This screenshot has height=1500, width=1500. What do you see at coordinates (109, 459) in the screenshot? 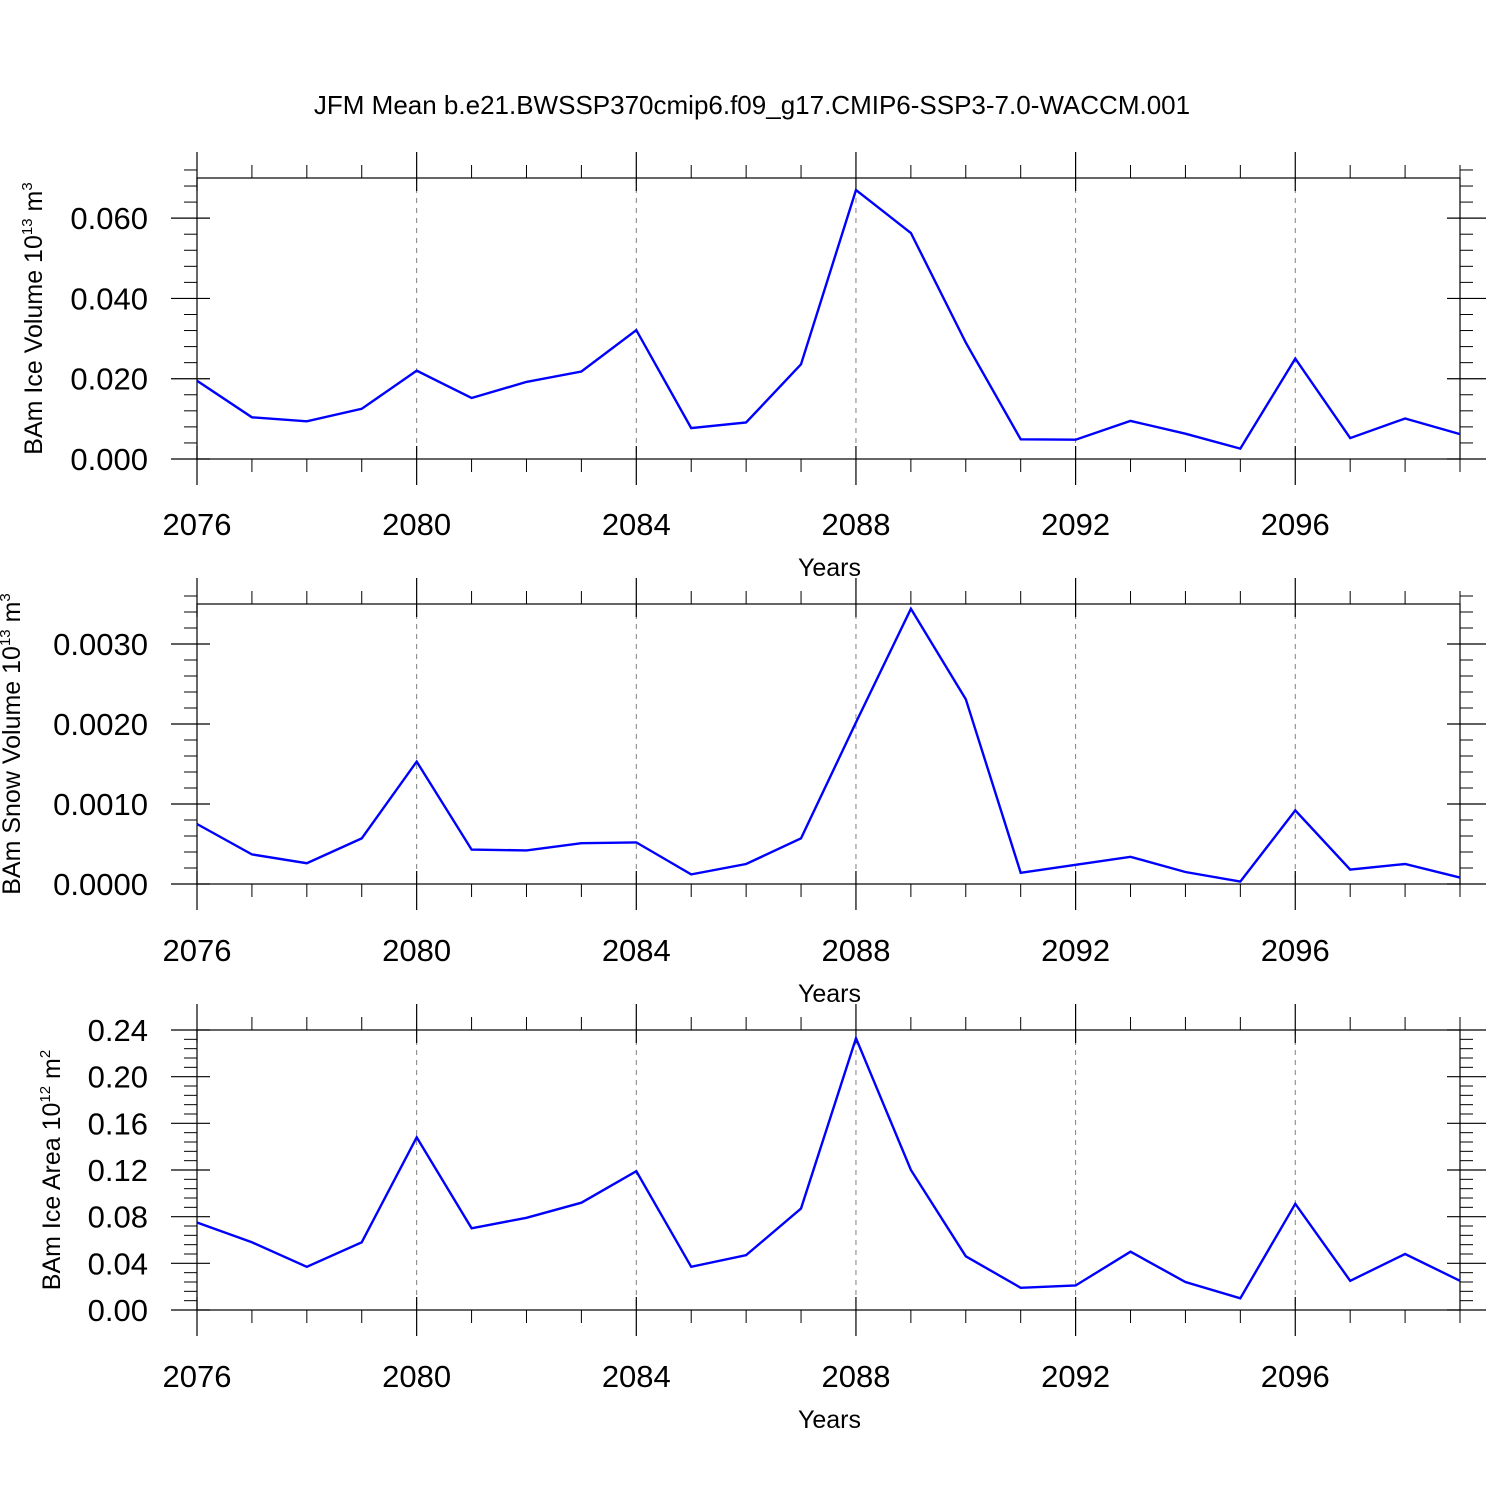
I see `y-tick-label: 0.000` at bounding box center [109, 459].